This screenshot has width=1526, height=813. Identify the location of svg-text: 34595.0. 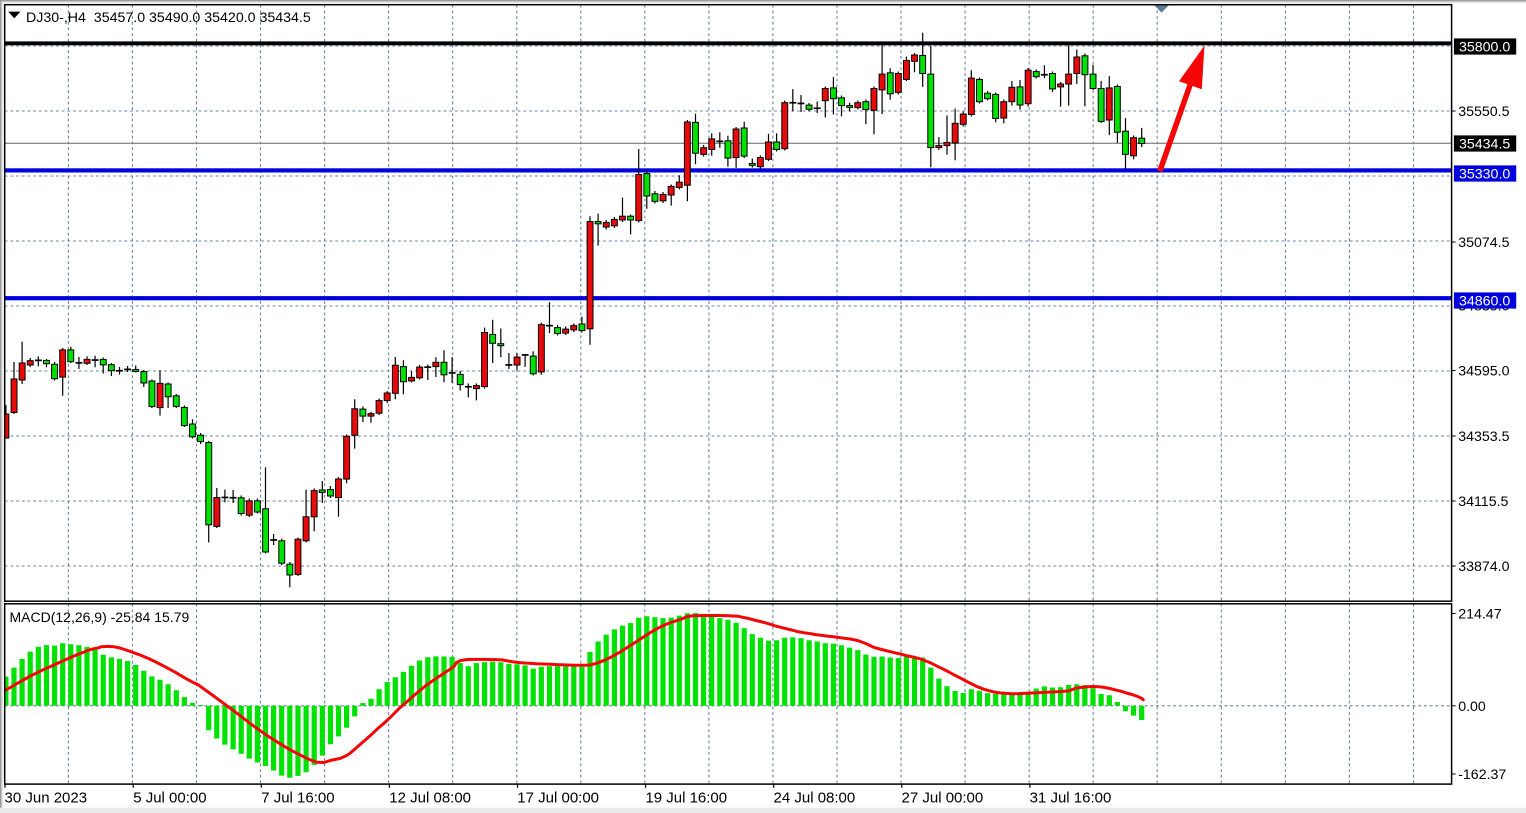
(1483, 372).